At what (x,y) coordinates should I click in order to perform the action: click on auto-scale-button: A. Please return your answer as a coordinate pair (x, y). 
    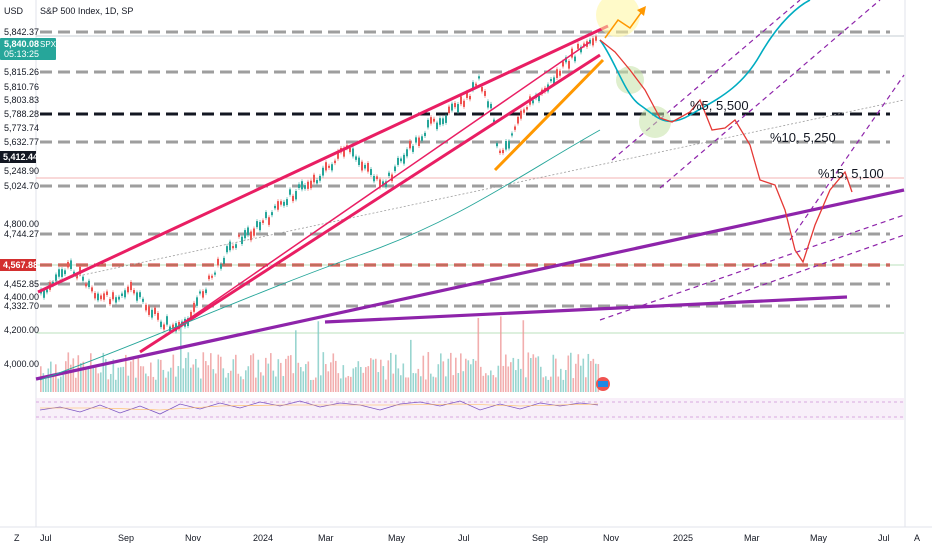
    Looking at the image, I should click on (917, 538).